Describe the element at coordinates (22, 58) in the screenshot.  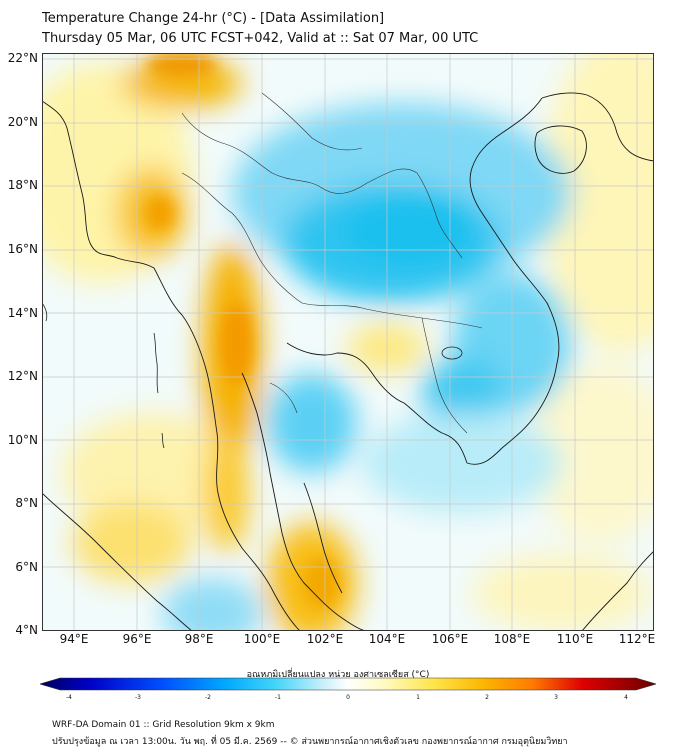
I see `lat-label-22n: 22°N` at that location.